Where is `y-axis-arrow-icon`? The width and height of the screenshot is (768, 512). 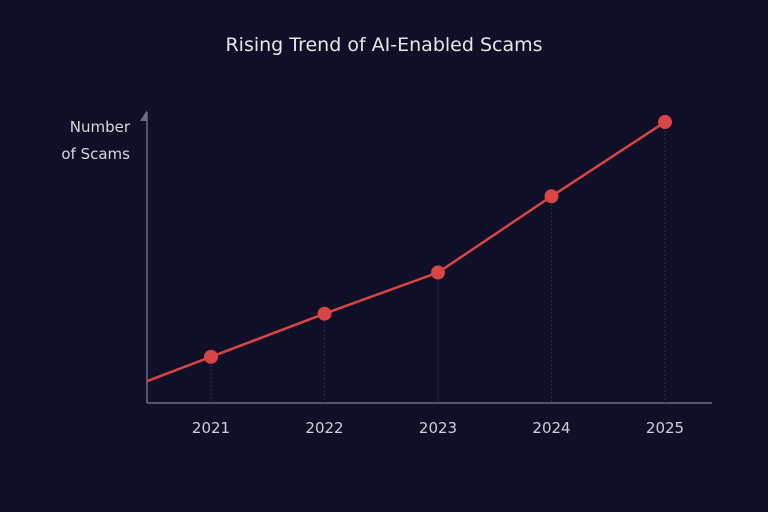 y-axis-arrow-icon is located at coordinates (143, 115).